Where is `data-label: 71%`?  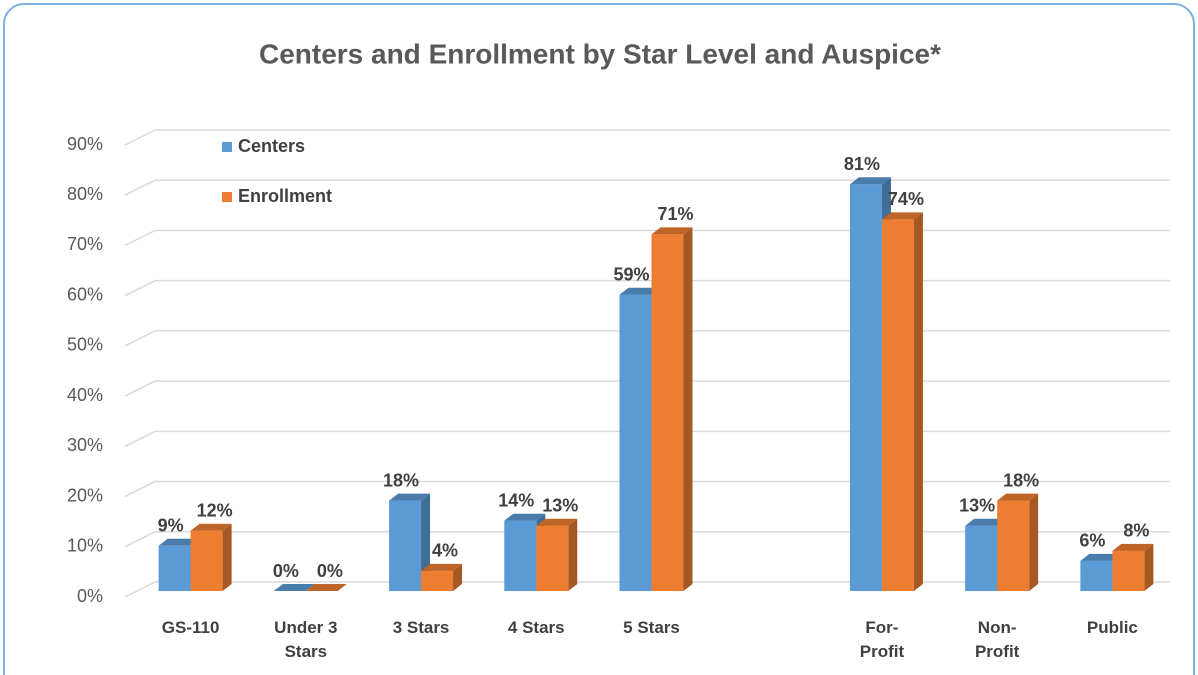 data-label: 71% is located at coordinates (675, 214).